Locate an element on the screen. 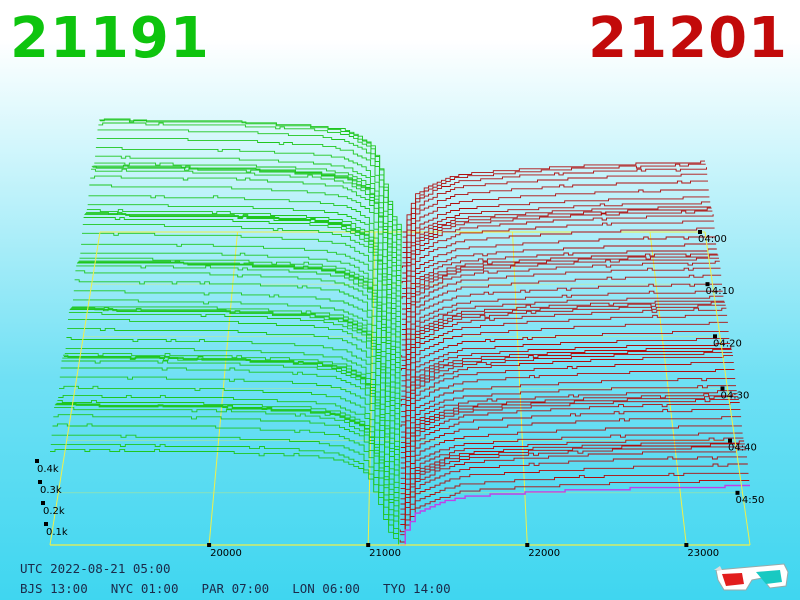 Image resolution: width=800 pixels, height=600 pixels. grid-left-edge is located at coordinates (75, 388).